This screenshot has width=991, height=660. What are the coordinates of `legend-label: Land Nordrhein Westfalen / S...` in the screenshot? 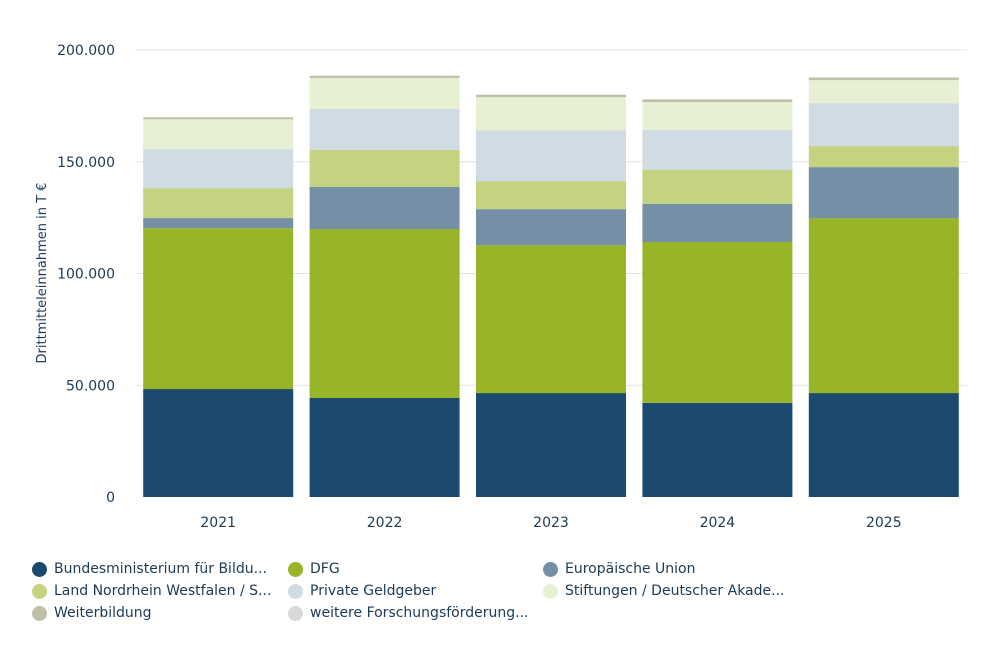 It's located at (163, 591).